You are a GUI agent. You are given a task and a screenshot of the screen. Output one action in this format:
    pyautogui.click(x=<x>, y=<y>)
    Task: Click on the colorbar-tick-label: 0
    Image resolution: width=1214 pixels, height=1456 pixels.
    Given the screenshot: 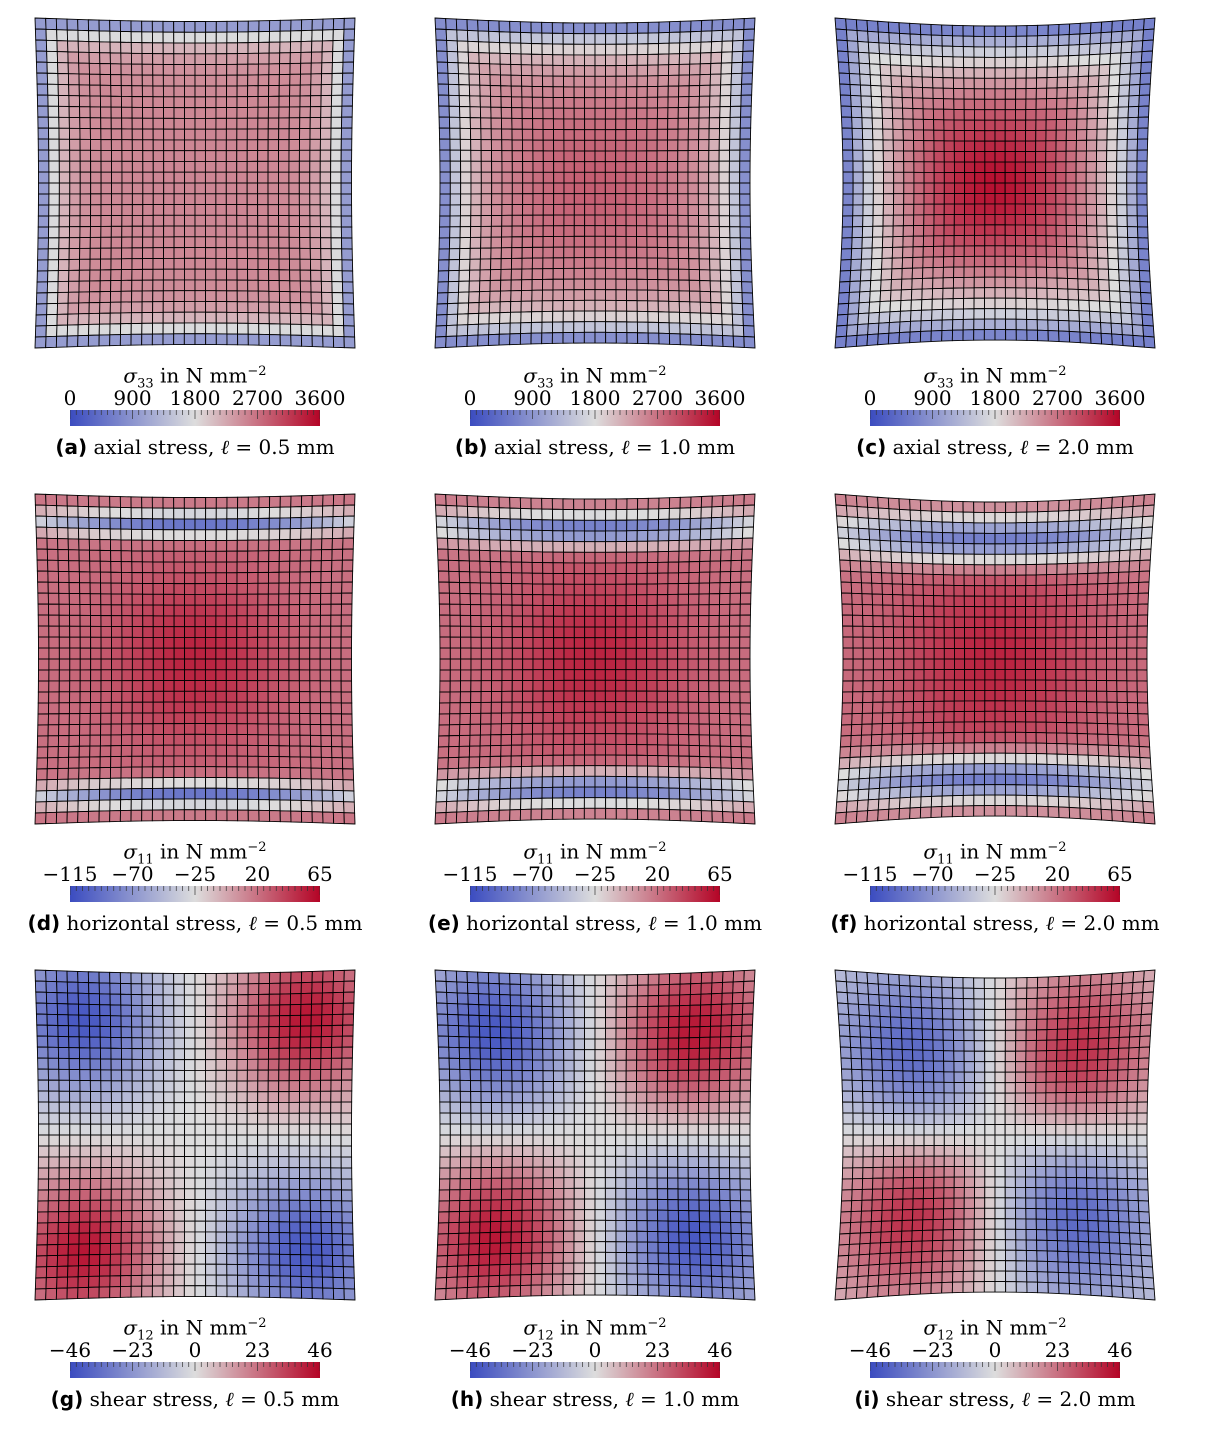 What is the action you would take?
    pyautogui.click(x=70, y=398)
    